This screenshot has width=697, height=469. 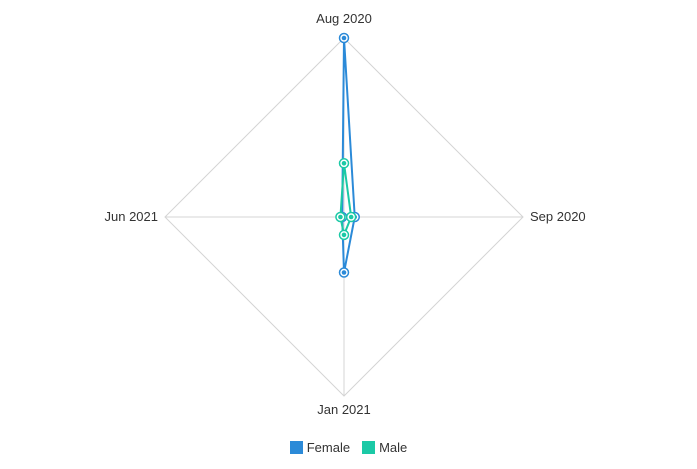 I want to click on legend-label: Female, so click(x=328, y=447).